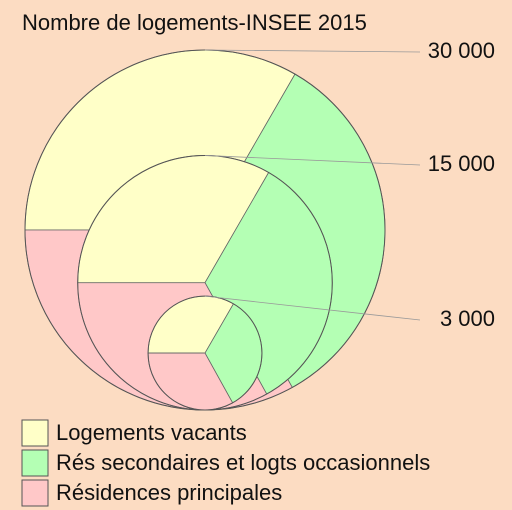  I want to click on legend-label: Logements vacants, so click(151, 432).